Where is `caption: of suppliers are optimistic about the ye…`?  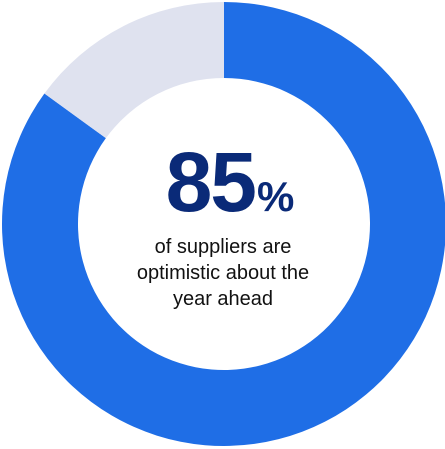 caption: of suppliers are optimistic about the ye… is located at coordinates (223, 273).